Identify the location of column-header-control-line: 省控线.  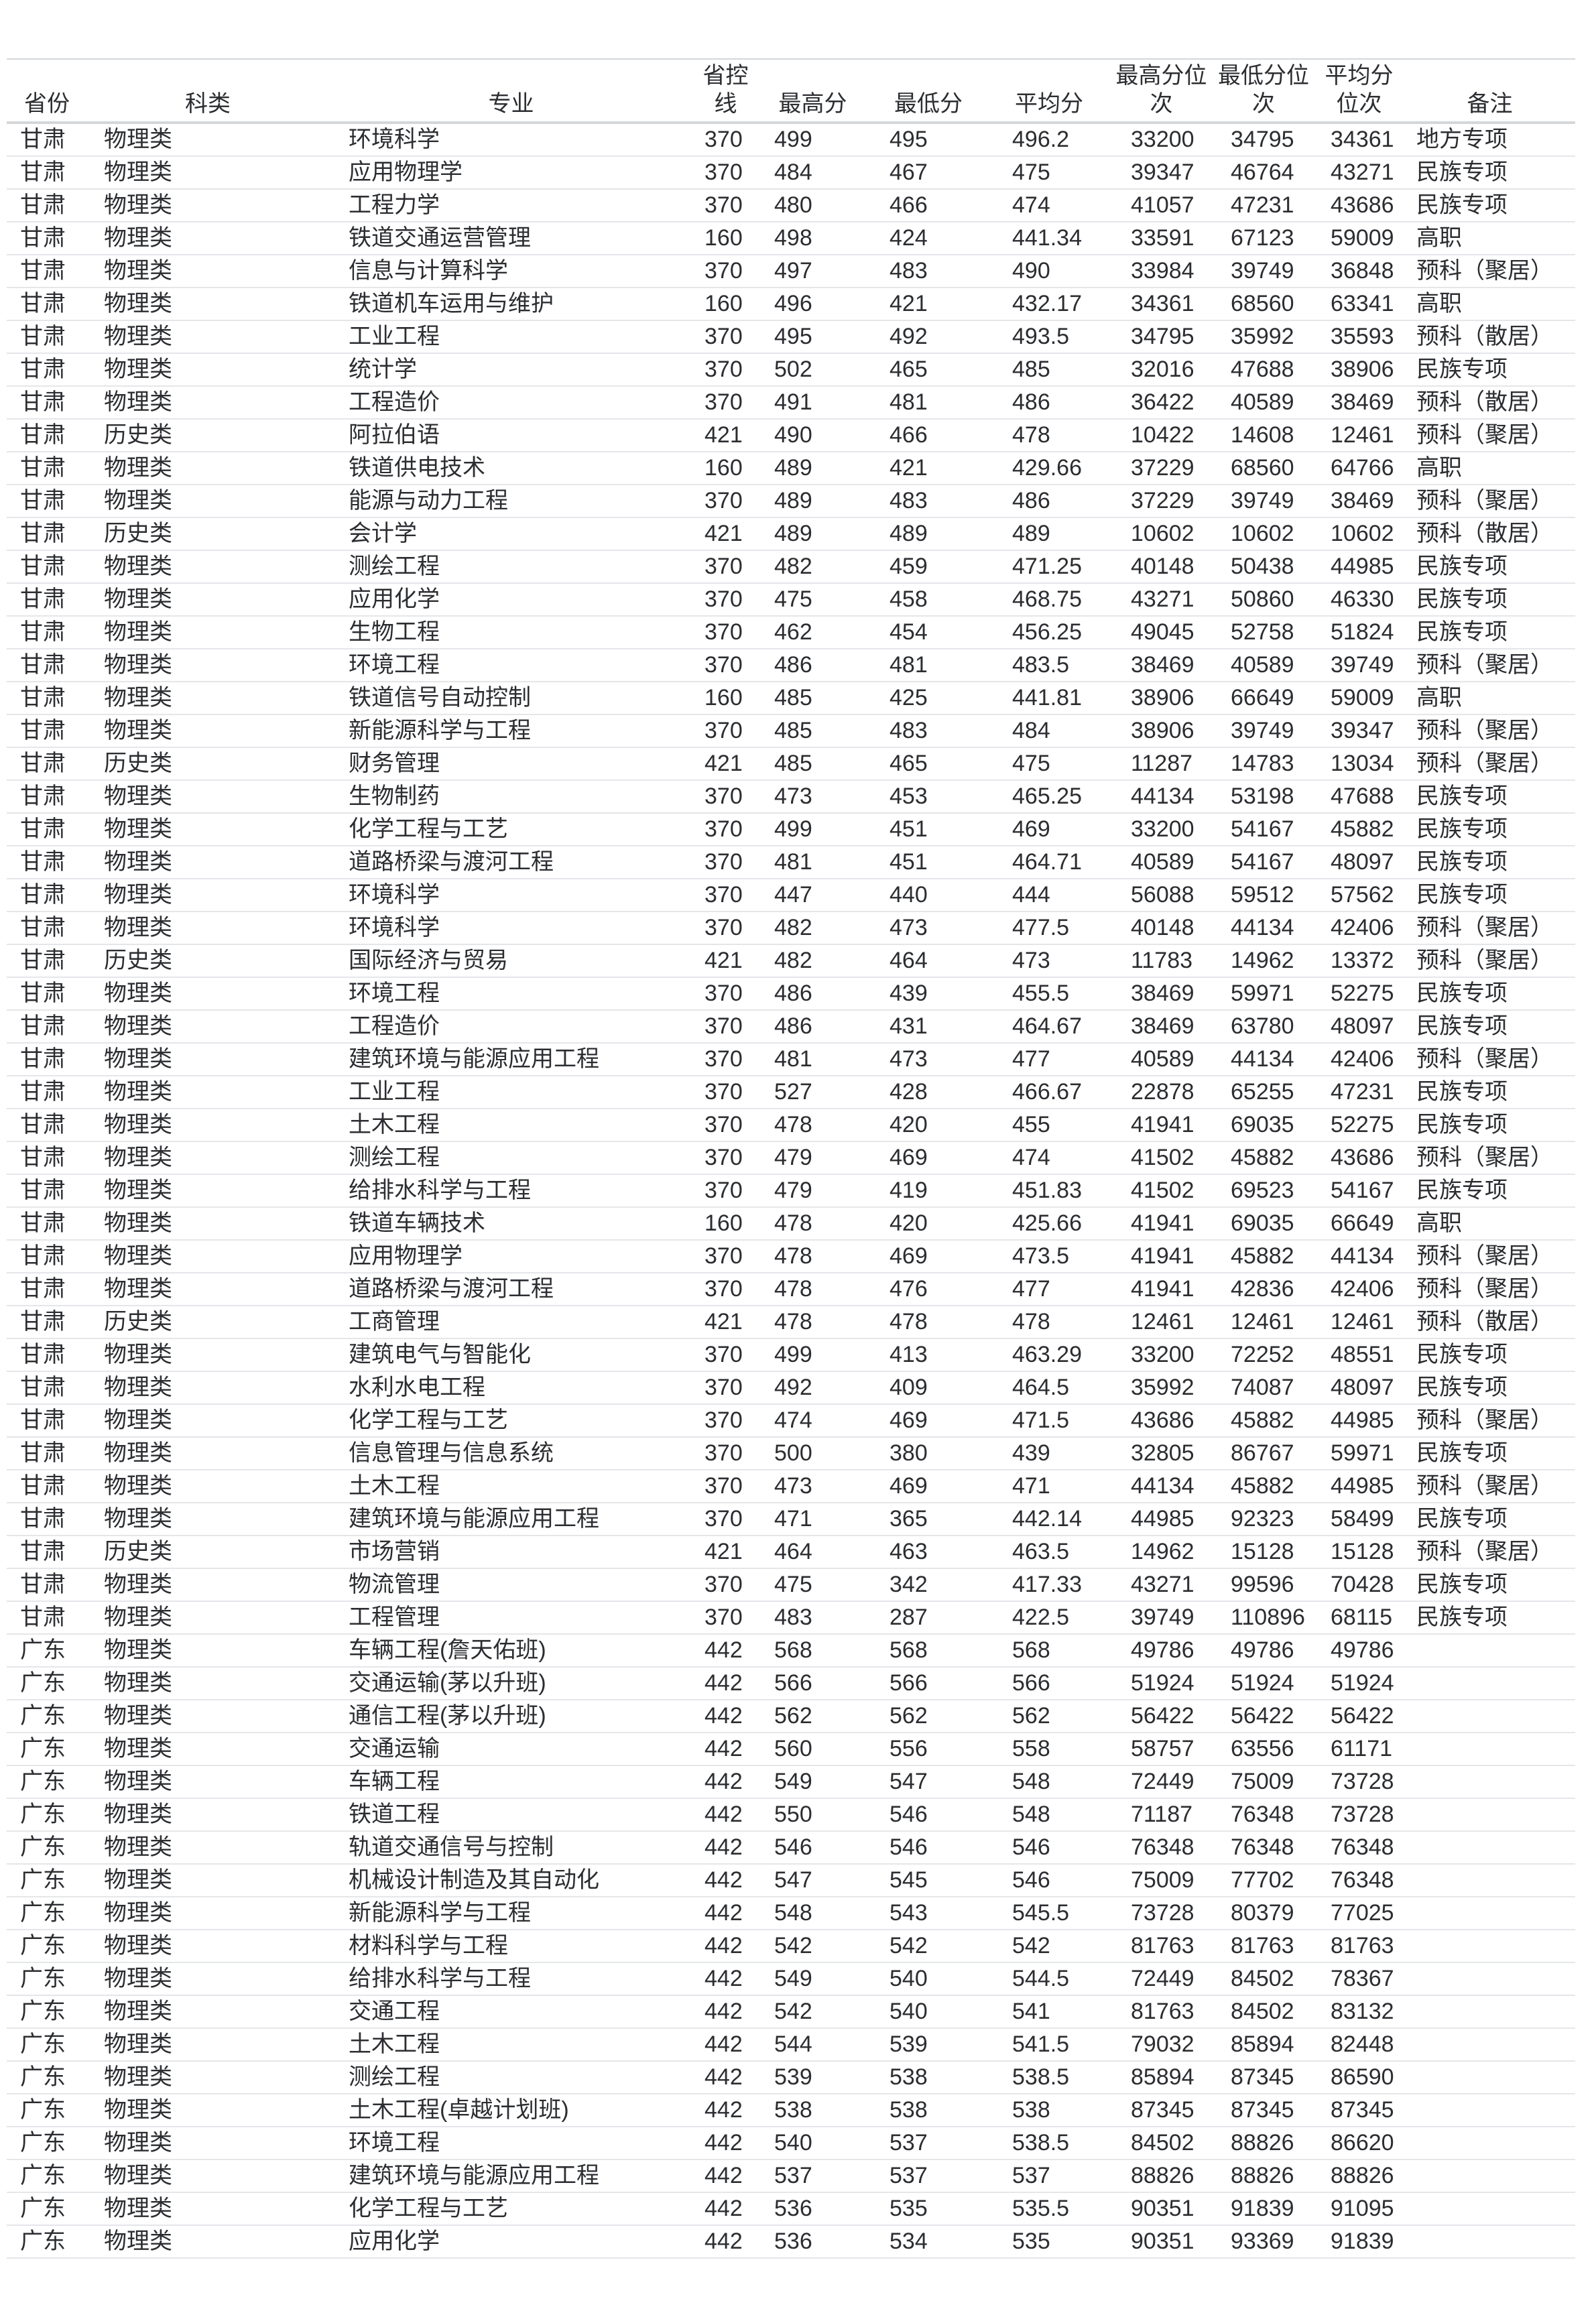
(725, 90).